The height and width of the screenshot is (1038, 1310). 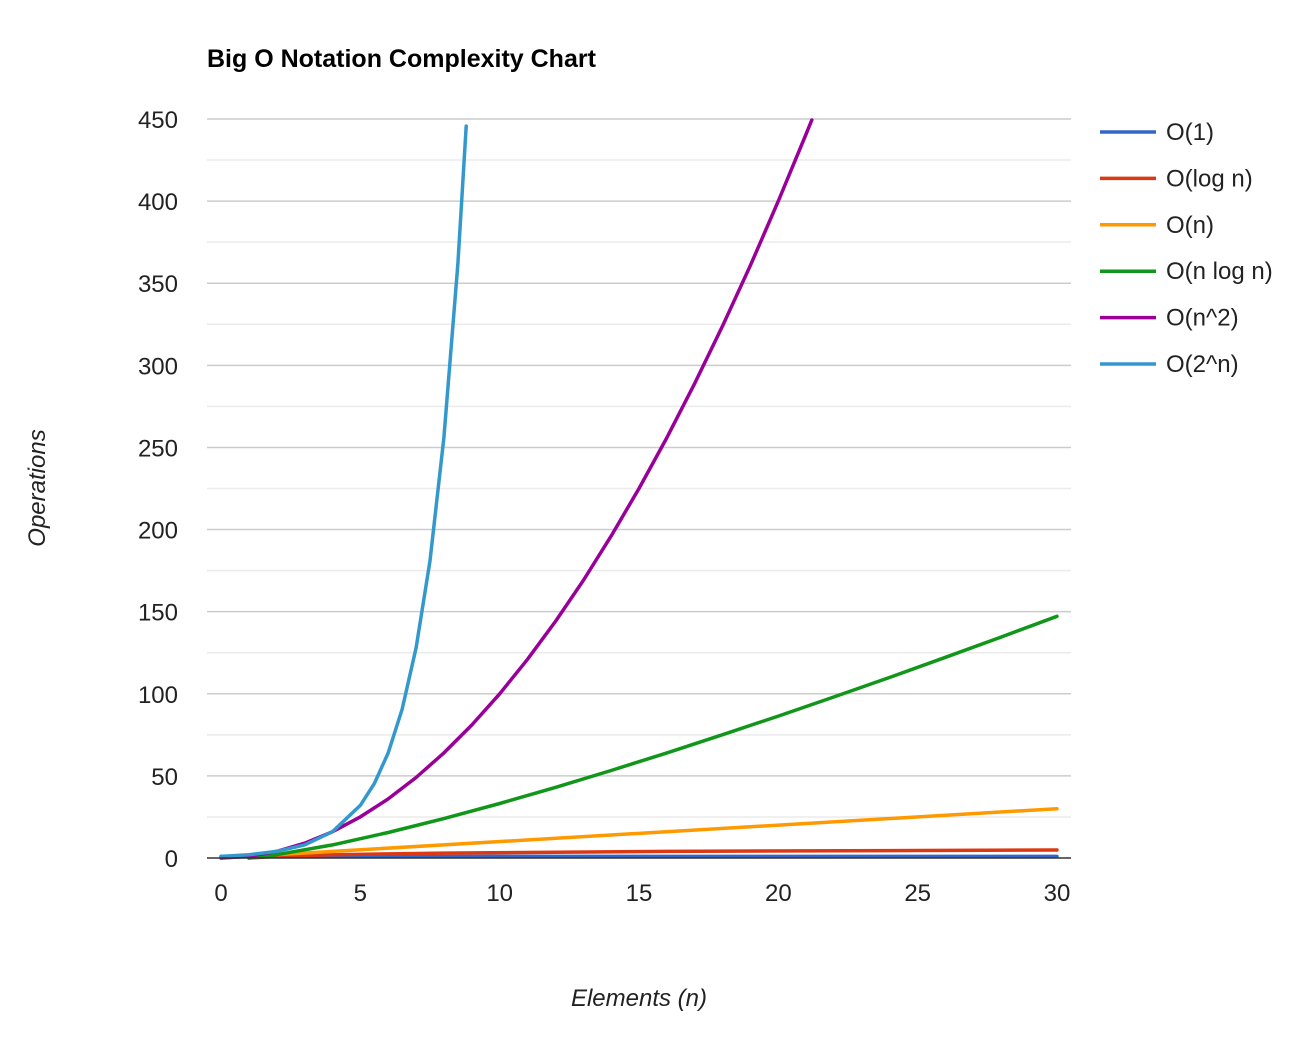 What do you see at coordinates (164, 777) in the screenshot?
I see `y-tick-label: 50` at bounding box center [164, 777].